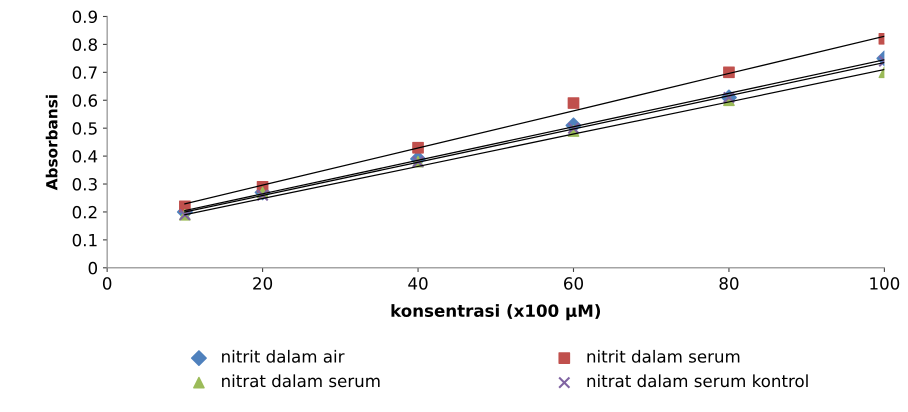 Image resolution: width=908 pixels, height=412 pixels. What do you see at coordinates (93, 268) in the screenshot?
I see `y-tick-label: 0` at bounding box center [93, 268].